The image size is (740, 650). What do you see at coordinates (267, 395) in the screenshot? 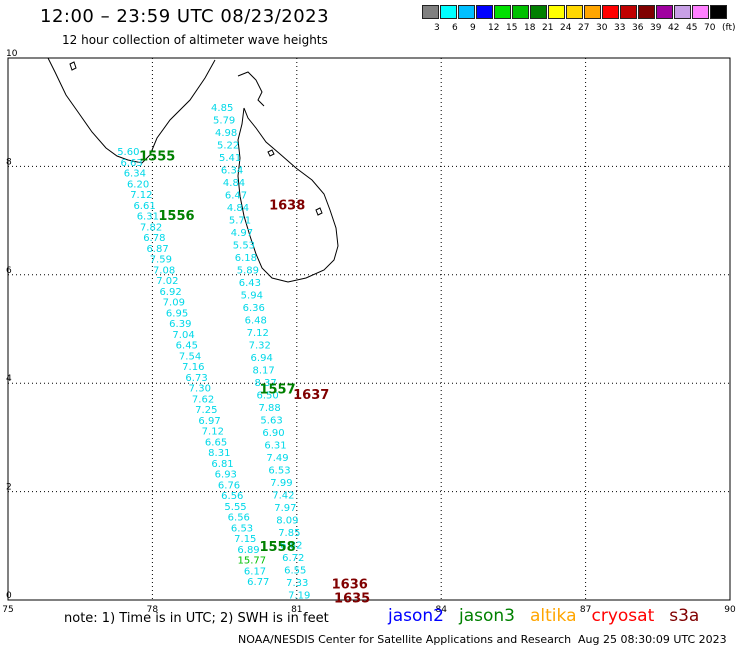
I see `wave-height-value: 6.50` at bounding box center [267, 395].